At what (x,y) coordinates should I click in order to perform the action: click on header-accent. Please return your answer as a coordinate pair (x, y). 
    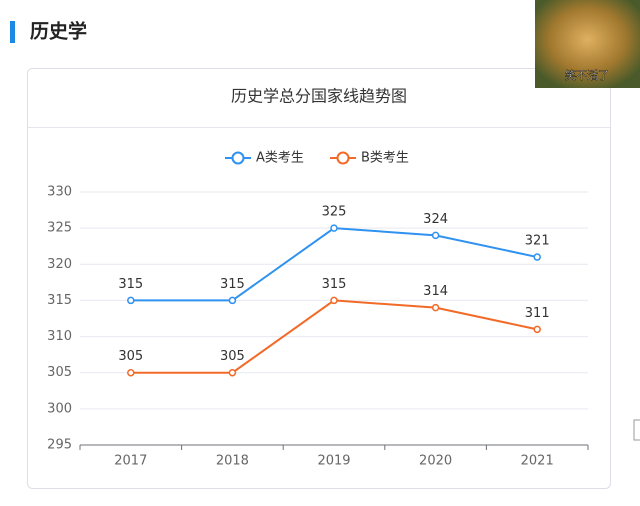
    Looking at the image, I should click on (12, 32).